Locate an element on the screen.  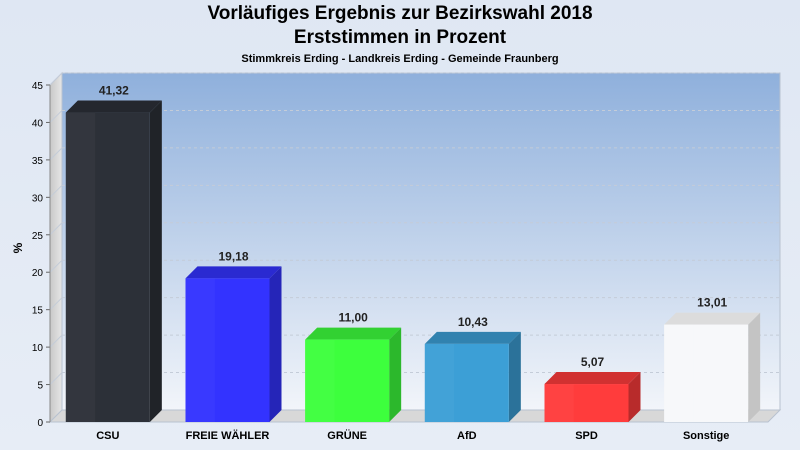
x-tick-label: SPD is located at coordinates (586, 436).